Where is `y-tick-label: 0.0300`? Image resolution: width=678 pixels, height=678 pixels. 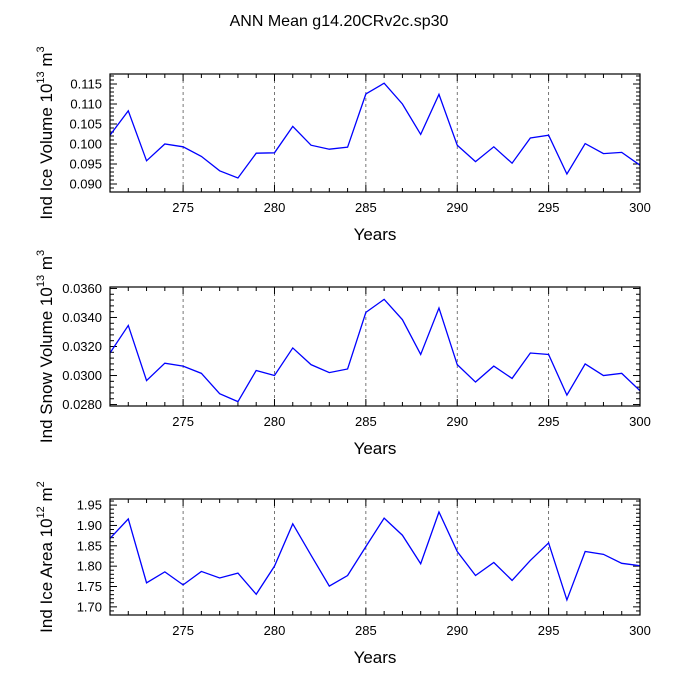 y-tick-label: 0.0300 is located at coordinates (82, 375).